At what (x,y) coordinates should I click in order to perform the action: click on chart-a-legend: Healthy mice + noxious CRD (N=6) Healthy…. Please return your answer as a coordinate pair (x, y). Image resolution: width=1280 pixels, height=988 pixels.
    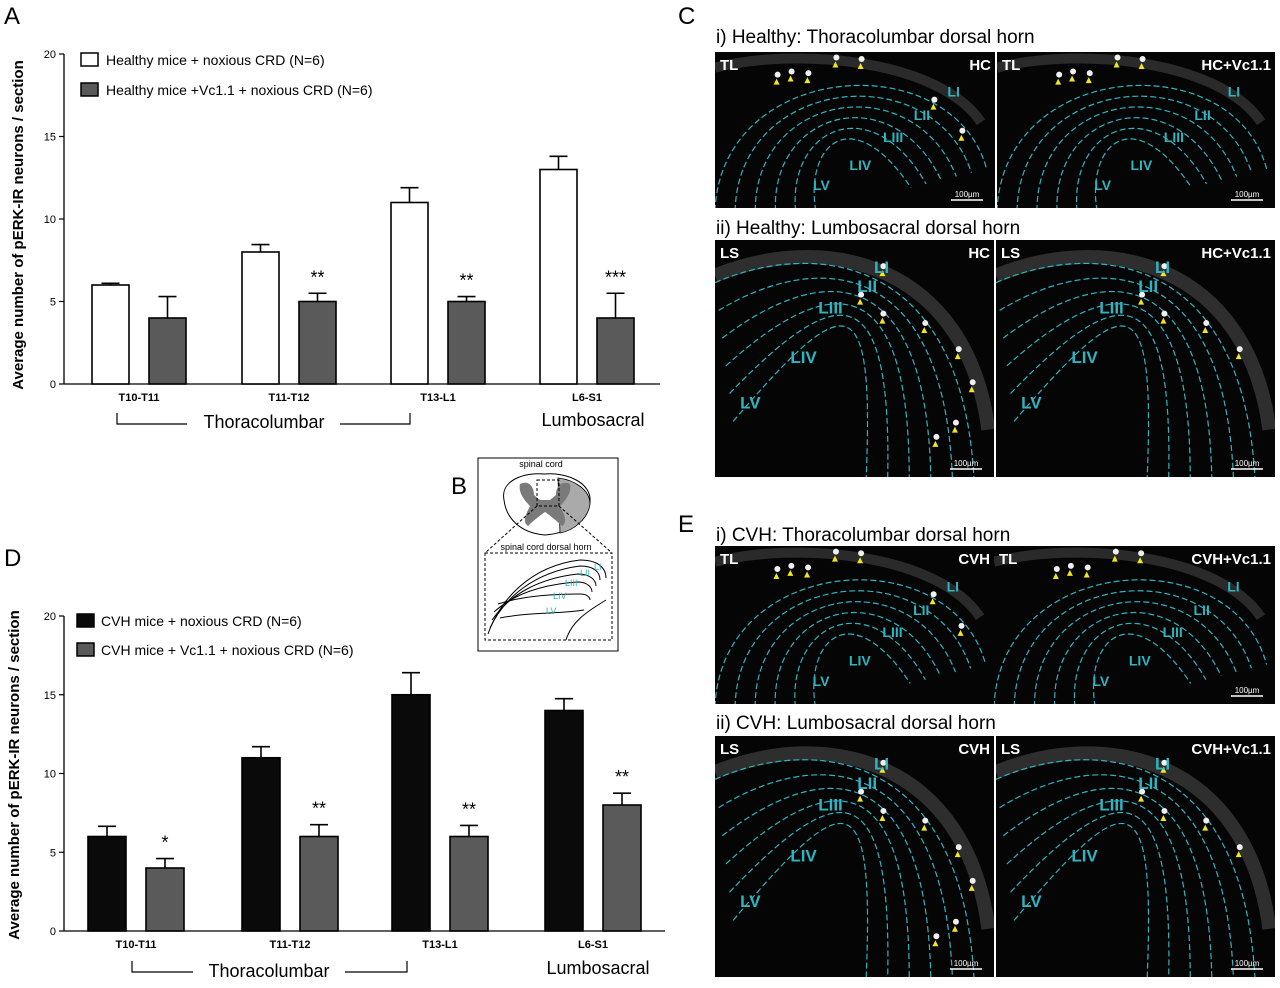
    Looking at the image, I should click on (226, 75).